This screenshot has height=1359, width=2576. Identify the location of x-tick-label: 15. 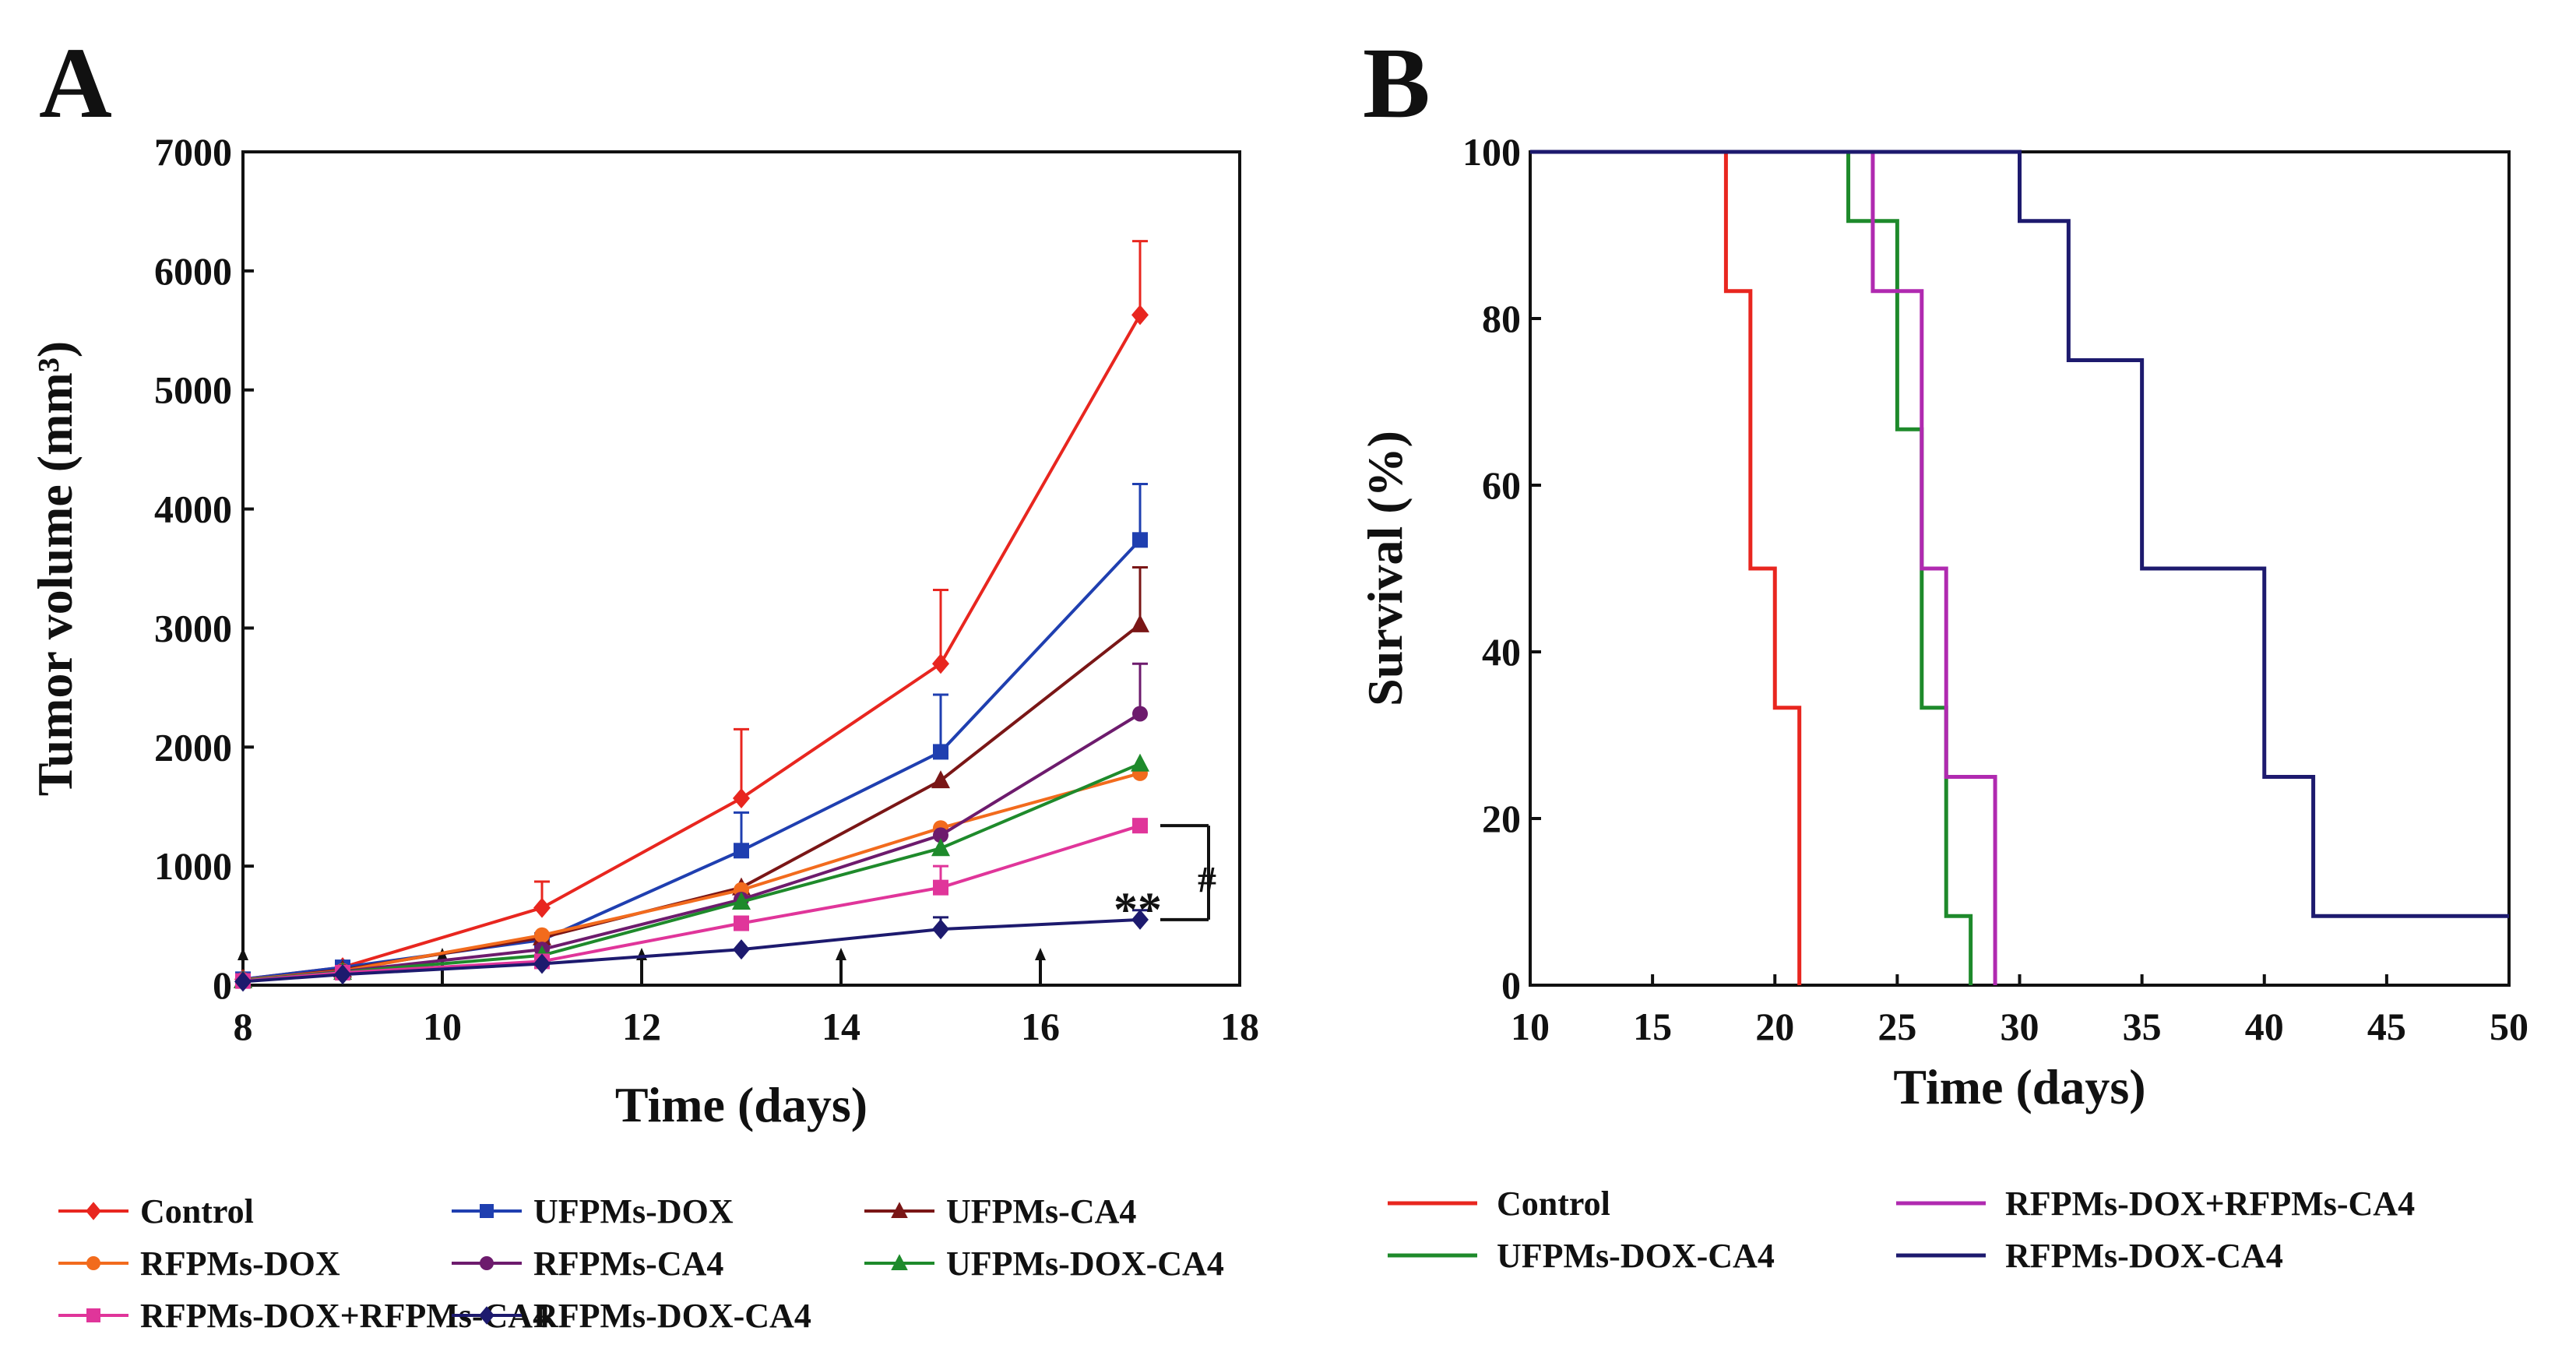
(1652, 1026).